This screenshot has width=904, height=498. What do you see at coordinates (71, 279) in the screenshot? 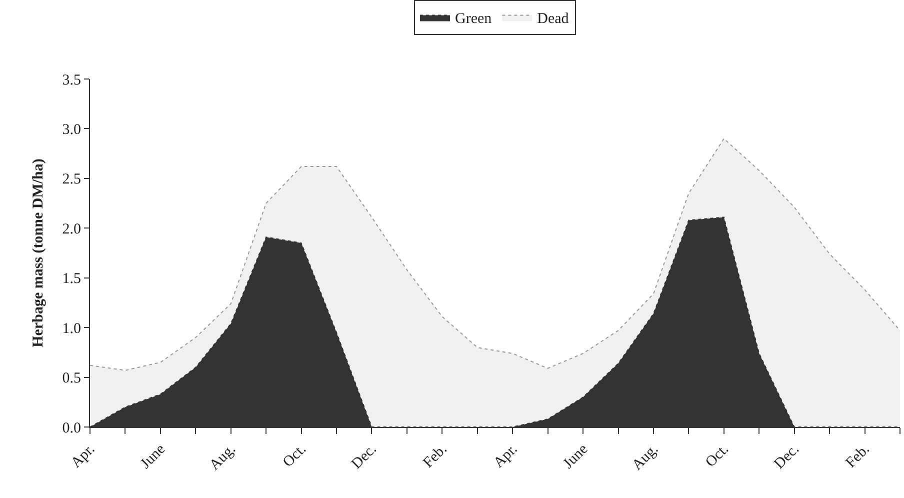
I see `y-tick-label: 1.5` at bounding box center [71, 279].